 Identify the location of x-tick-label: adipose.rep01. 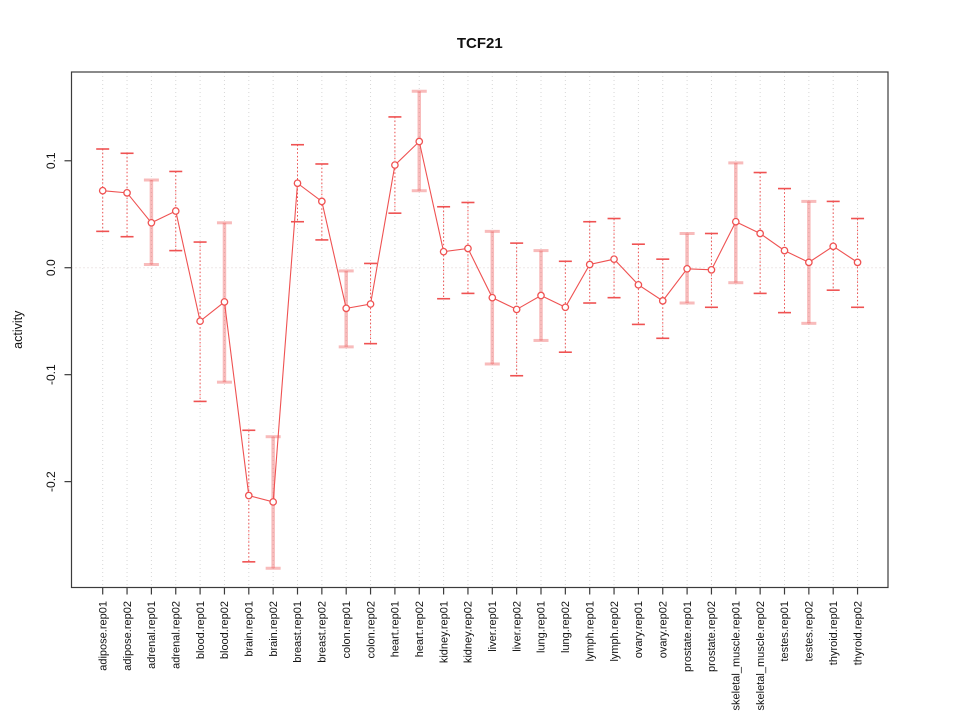
(103, 636).